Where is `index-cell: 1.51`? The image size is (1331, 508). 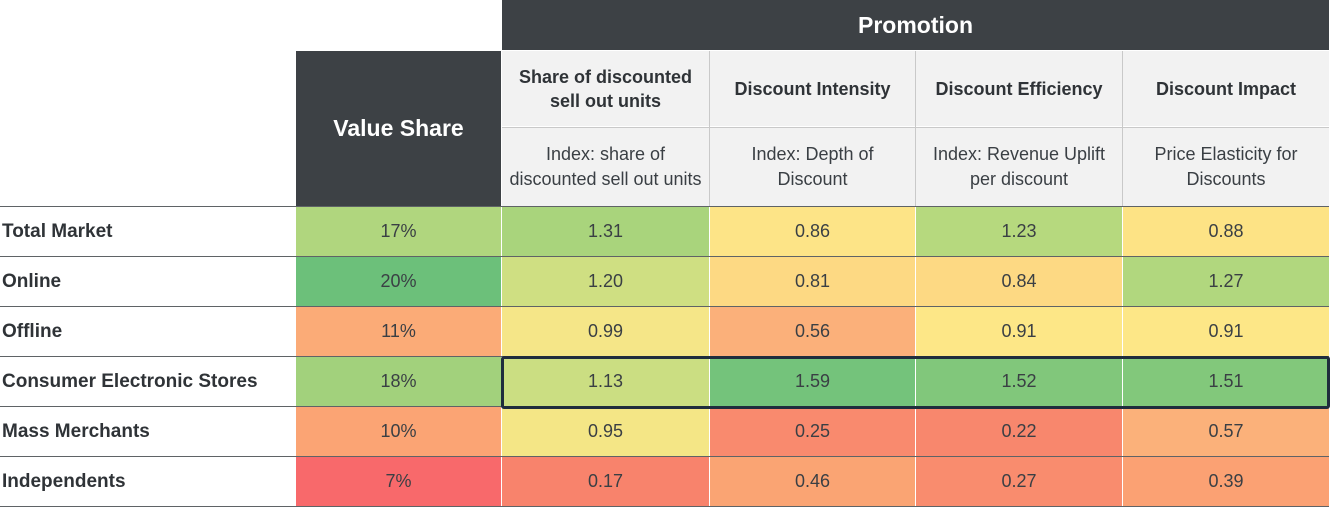 index-cell: 1.51 is located at coordinates (1226, 381).